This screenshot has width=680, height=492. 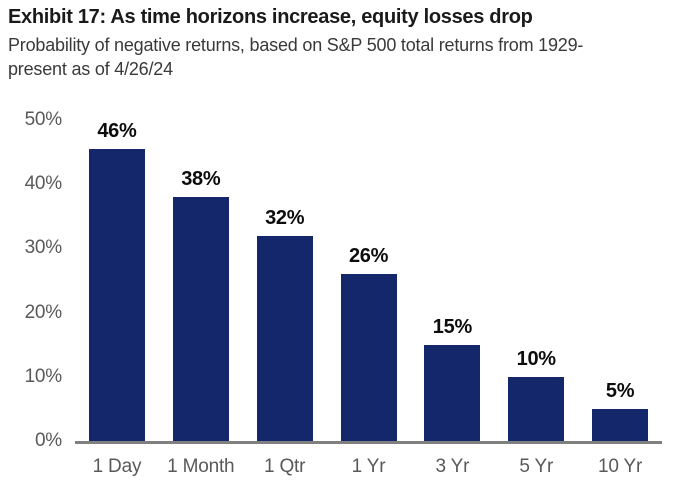 I want to click on bar-column: 32%, so click(x=285, y=280).